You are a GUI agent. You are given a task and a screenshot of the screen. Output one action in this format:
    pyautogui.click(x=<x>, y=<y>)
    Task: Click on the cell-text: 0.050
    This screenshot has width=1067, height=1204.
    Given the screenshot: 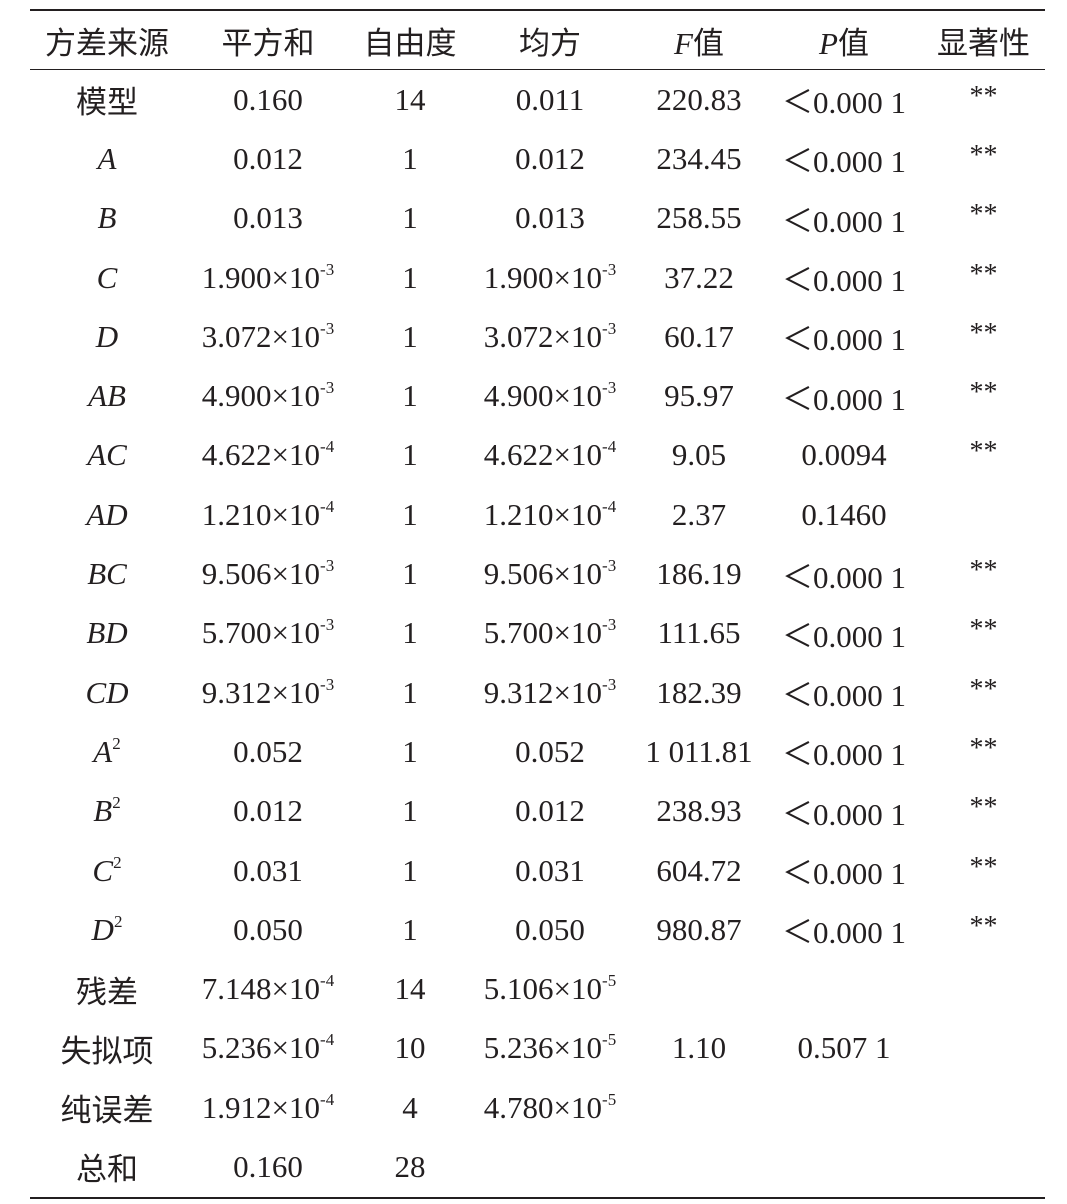 What is the action you would take?
    pyautogui.click(x=268, y=929)
    